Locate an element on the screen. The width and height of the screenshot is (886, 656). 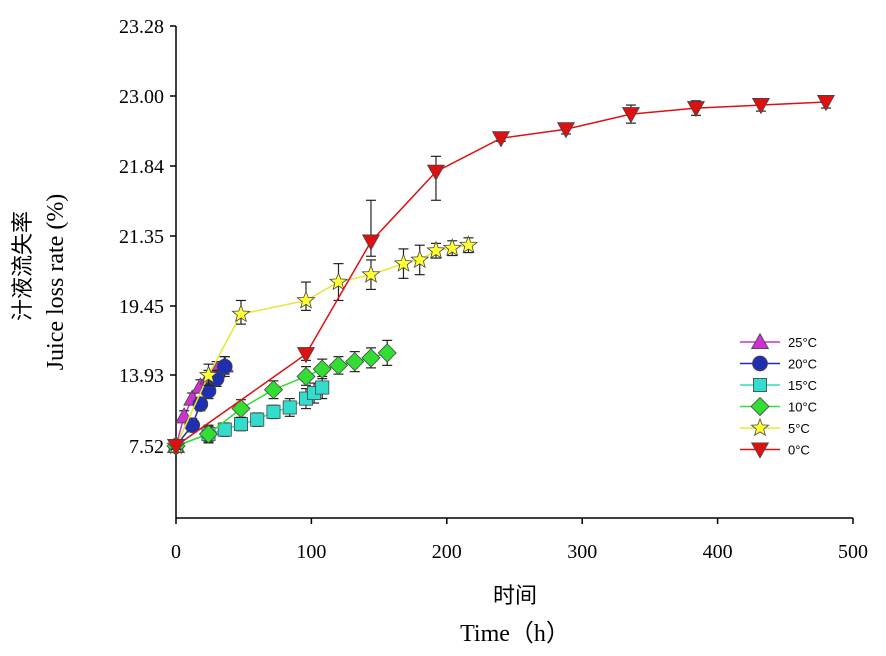
x-tick-label: 300 is located at coordinates (582, 552).